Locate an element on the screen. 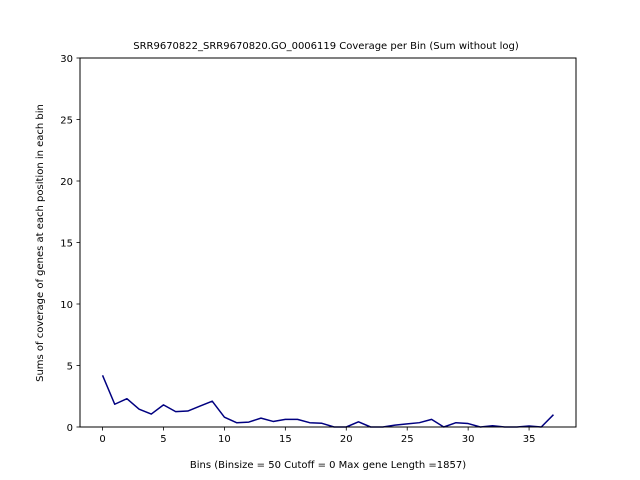 The width and height of the screenshot is (640, 480). x-tick-label: 5 is located at coordinates (163, 439).